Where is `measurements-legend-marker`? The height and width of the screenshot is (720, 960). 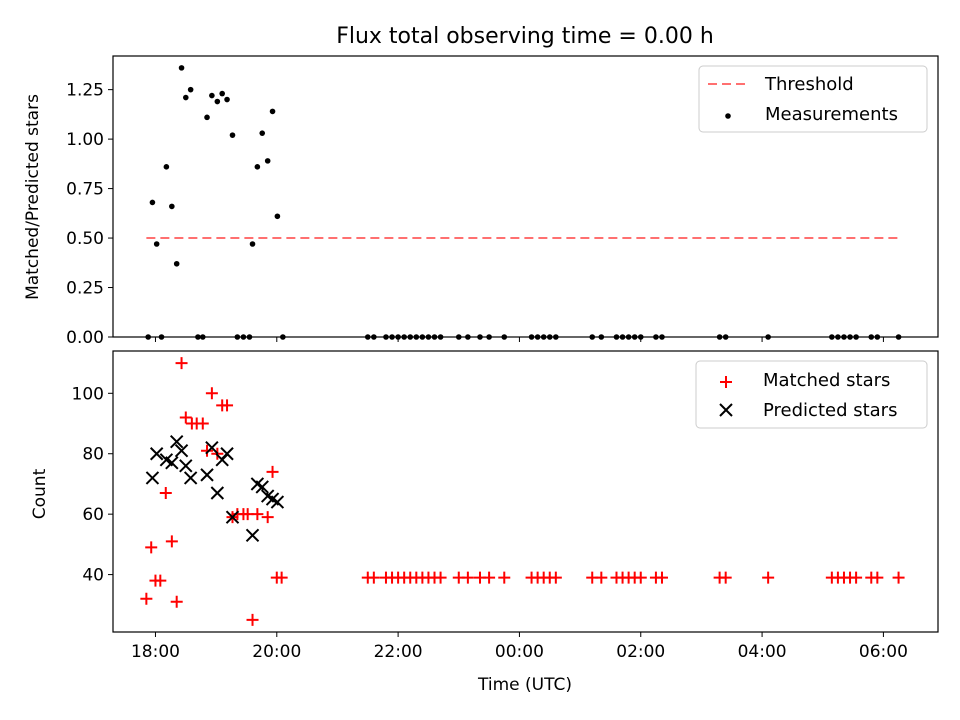 measurements-legend-marker is located at coordinates (728, 116).